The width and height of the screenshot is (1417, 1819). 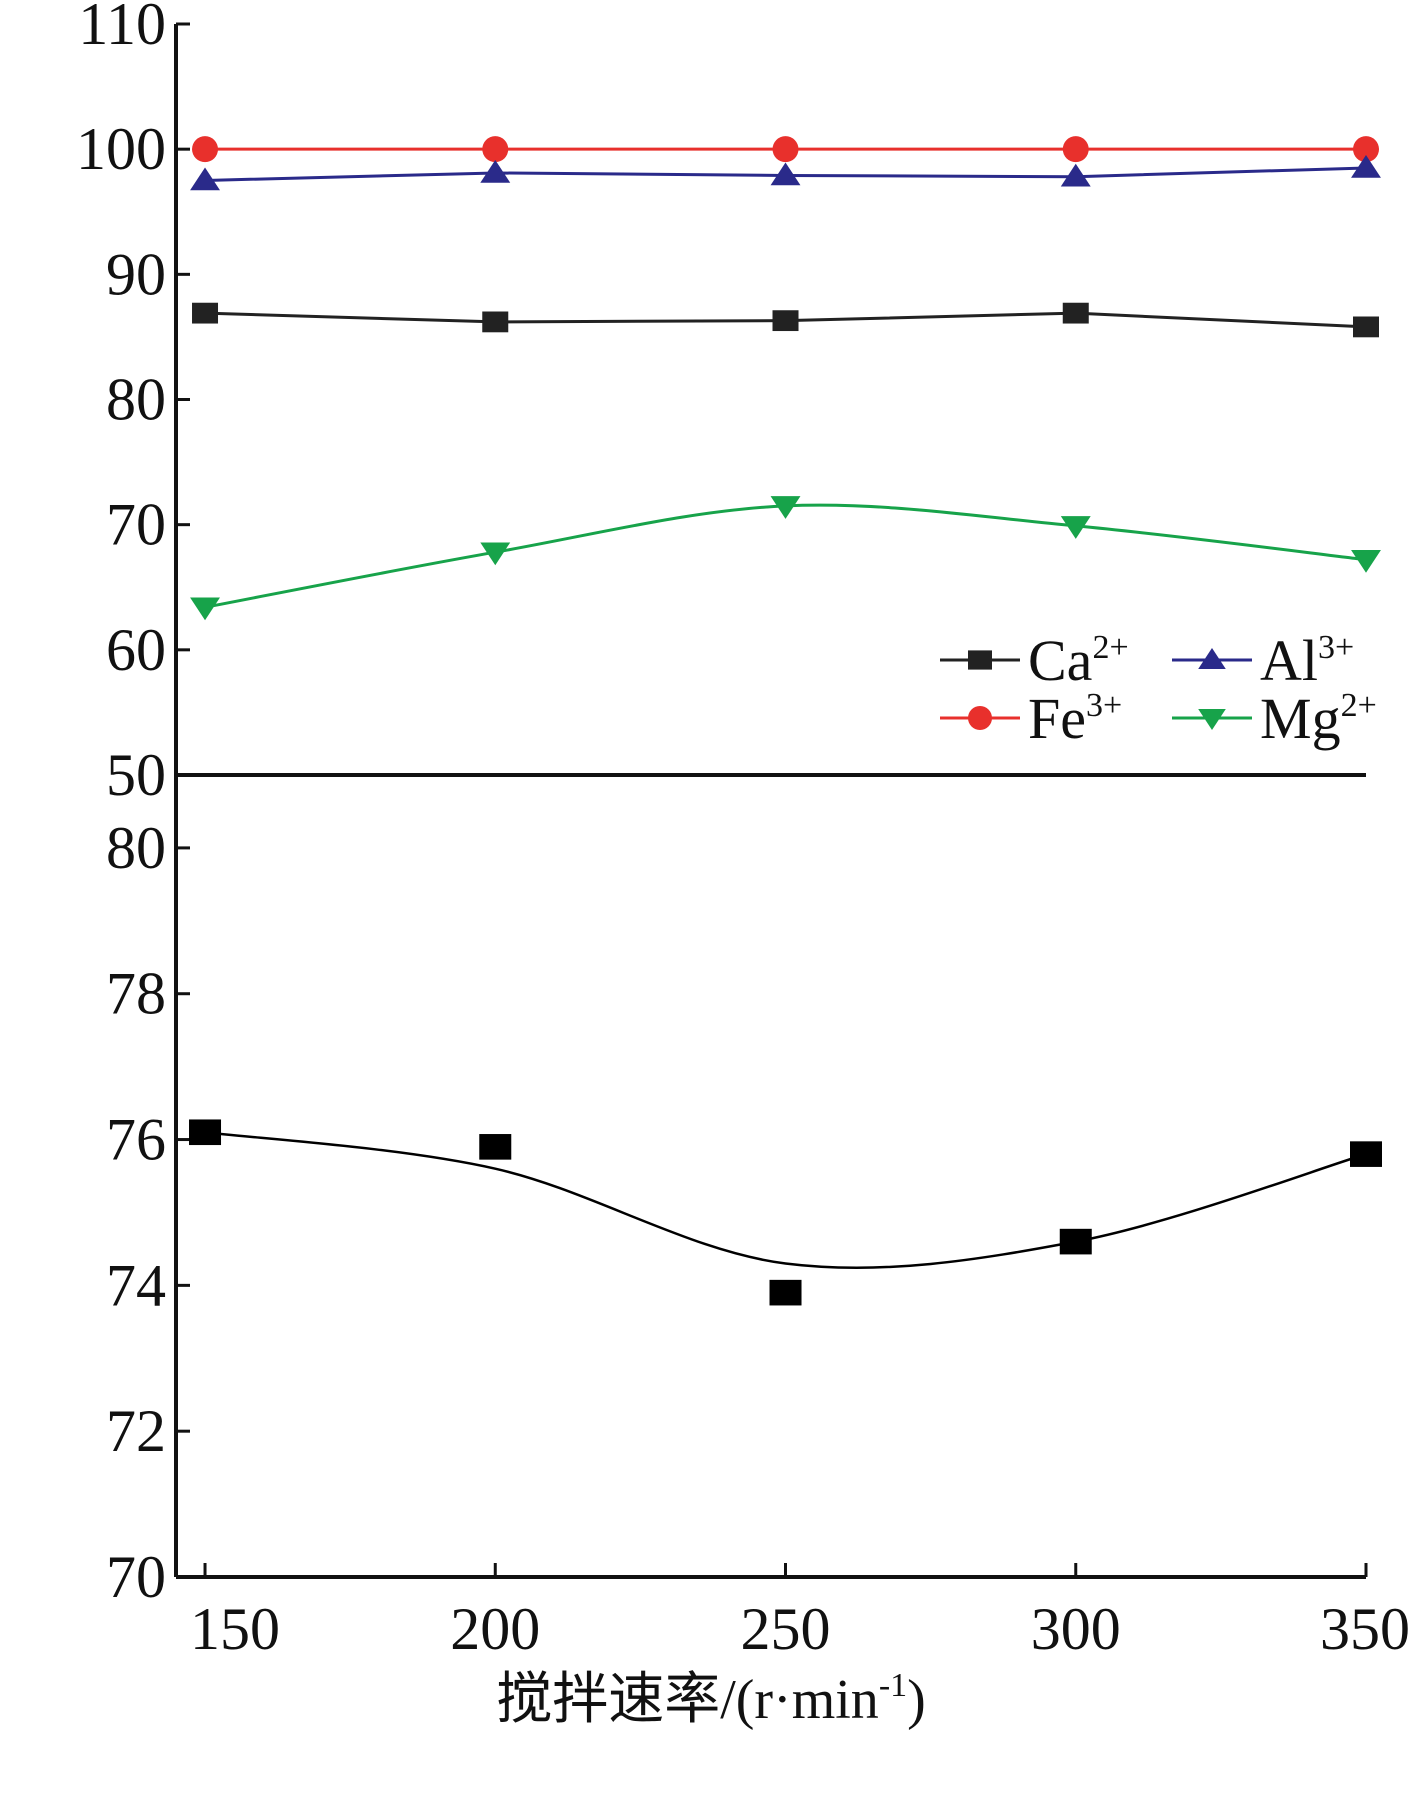 I want to click on panel-b-y-tick-label: 74, so click(x=136, y=1285).